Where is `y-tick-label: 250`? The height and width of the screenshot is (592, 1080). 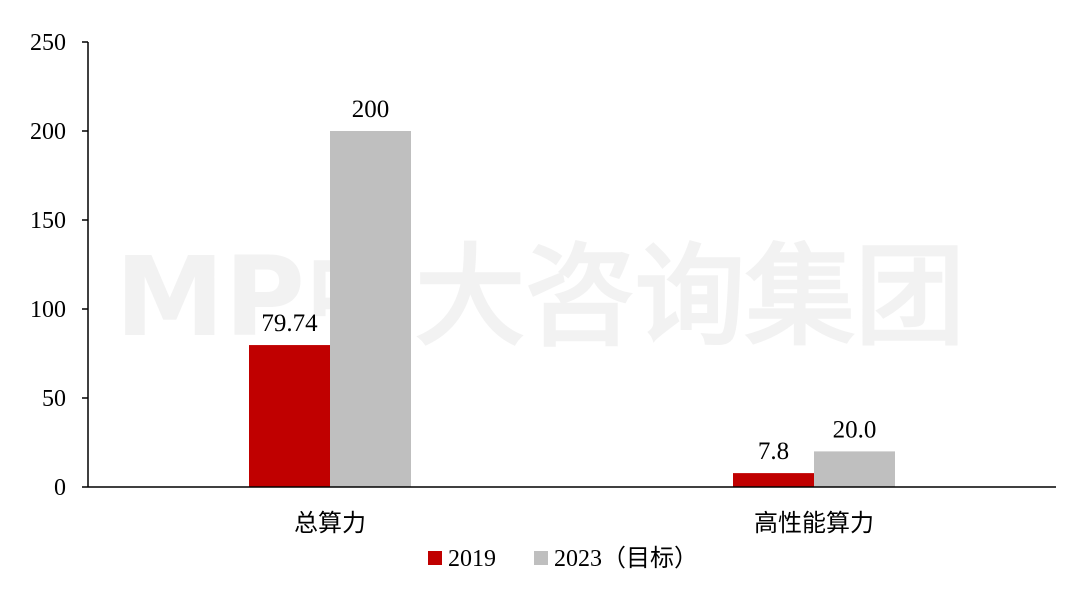
y-tick-label: 250 is located at coordinates (48, 43).